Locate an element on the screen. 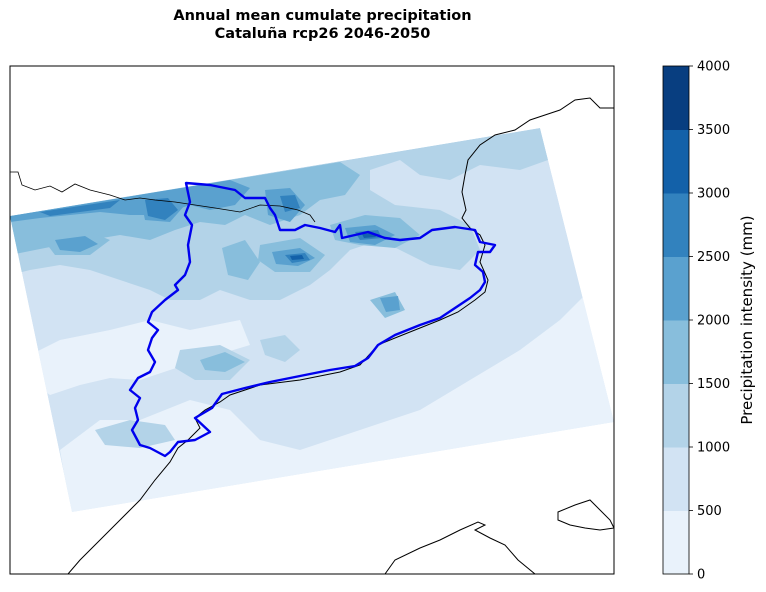  colorbar-tick-label: 3000 is located at coordinates (713, 194).